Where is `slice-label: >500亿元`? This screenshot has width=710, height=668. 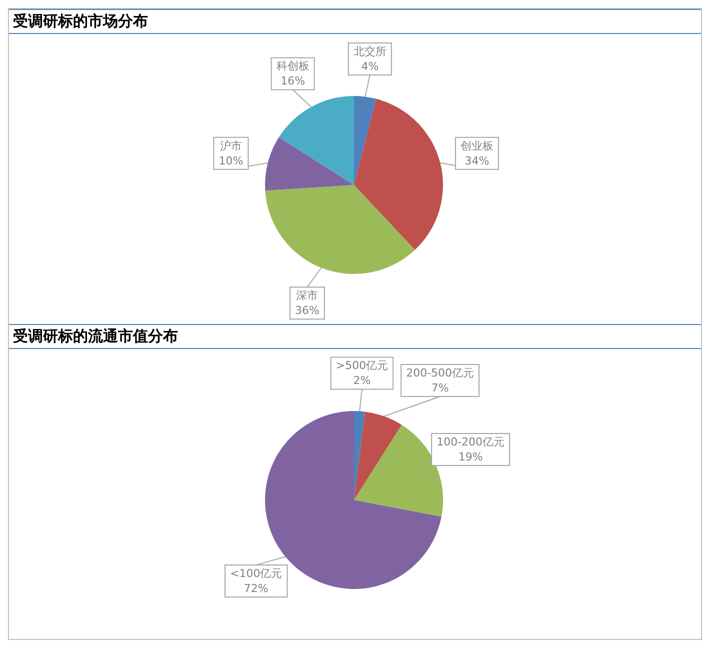
slice-label: >500亿元 is located at coordinates (362, 365).